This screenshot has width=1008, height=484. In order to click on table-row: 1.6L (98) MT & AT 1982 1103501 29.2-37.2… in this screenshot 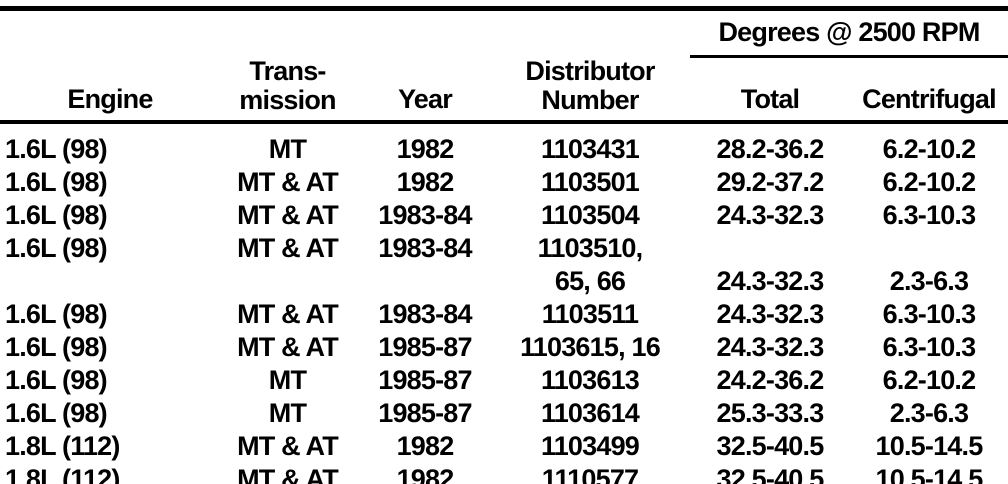, I will do `click(504, 182)`.